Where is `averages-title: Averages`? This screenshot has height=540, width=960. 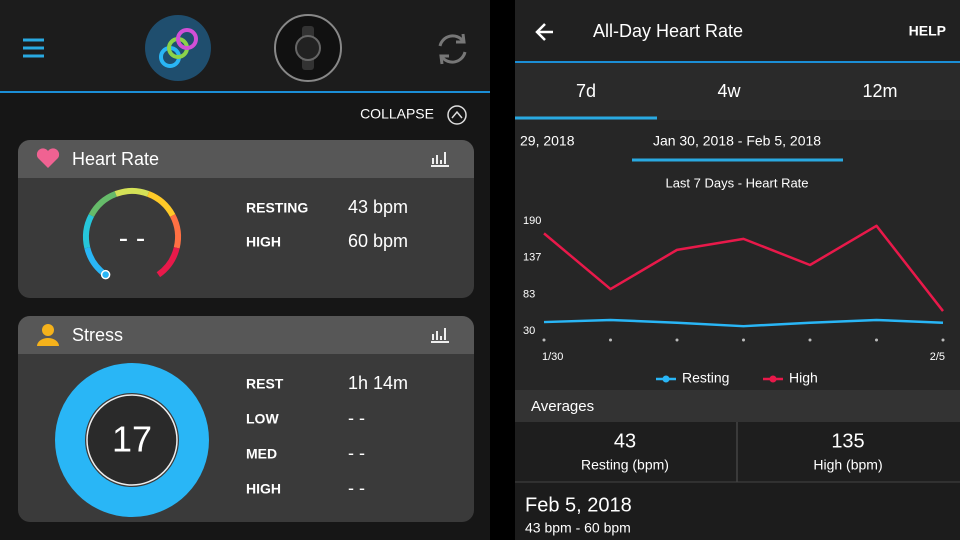
averages-title: Averages is located at coordinates (562, 406).